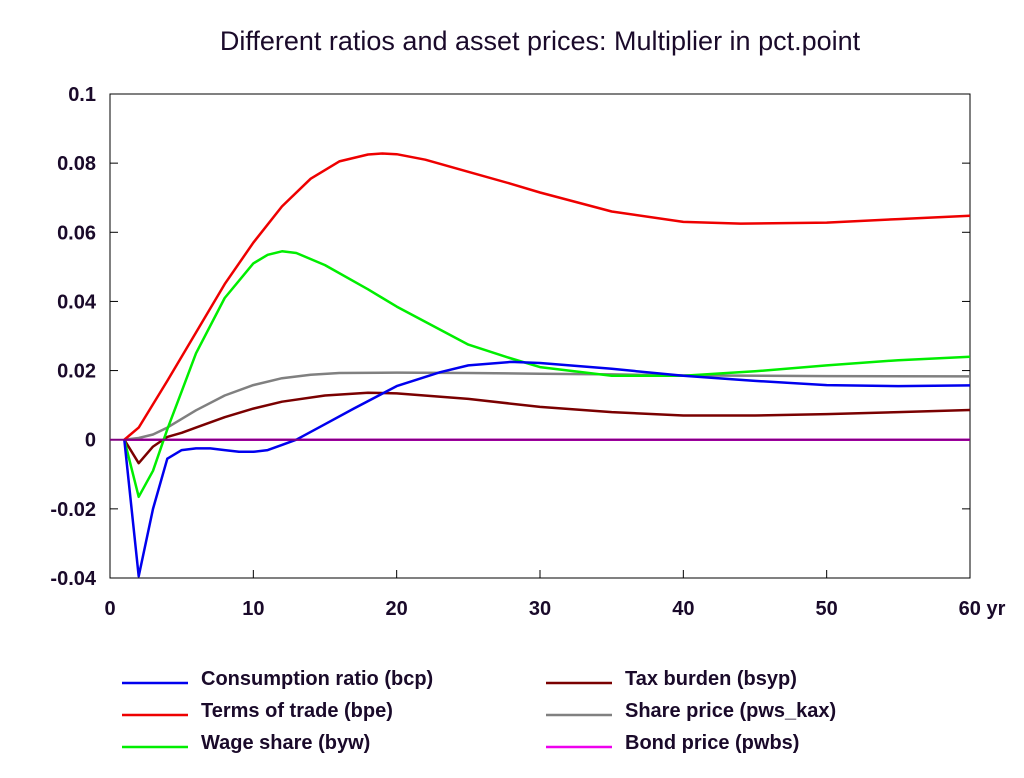 This screenshot has height=778, width=1024. What do you see at coordinates (683, 609) in the screenshot?
I see `x-tick-label: 40` at bounding box center [683, 609].